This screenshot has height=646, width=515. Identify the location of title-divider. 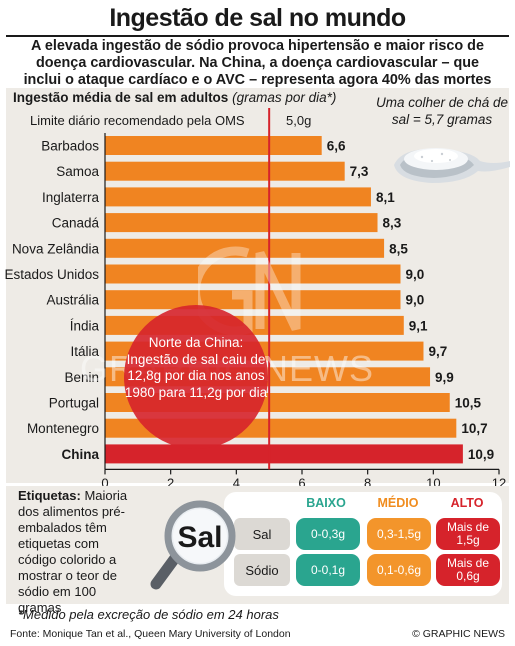
(257, 36).